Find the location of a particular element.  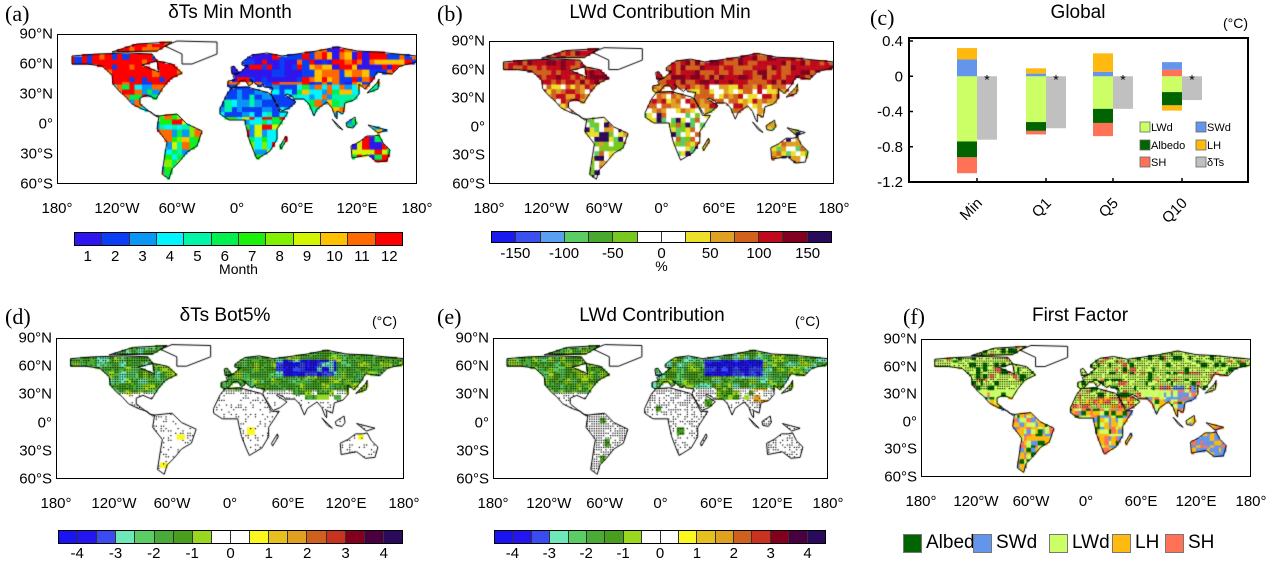

bar-sh-q5 is located at coordinates (1103, 129).